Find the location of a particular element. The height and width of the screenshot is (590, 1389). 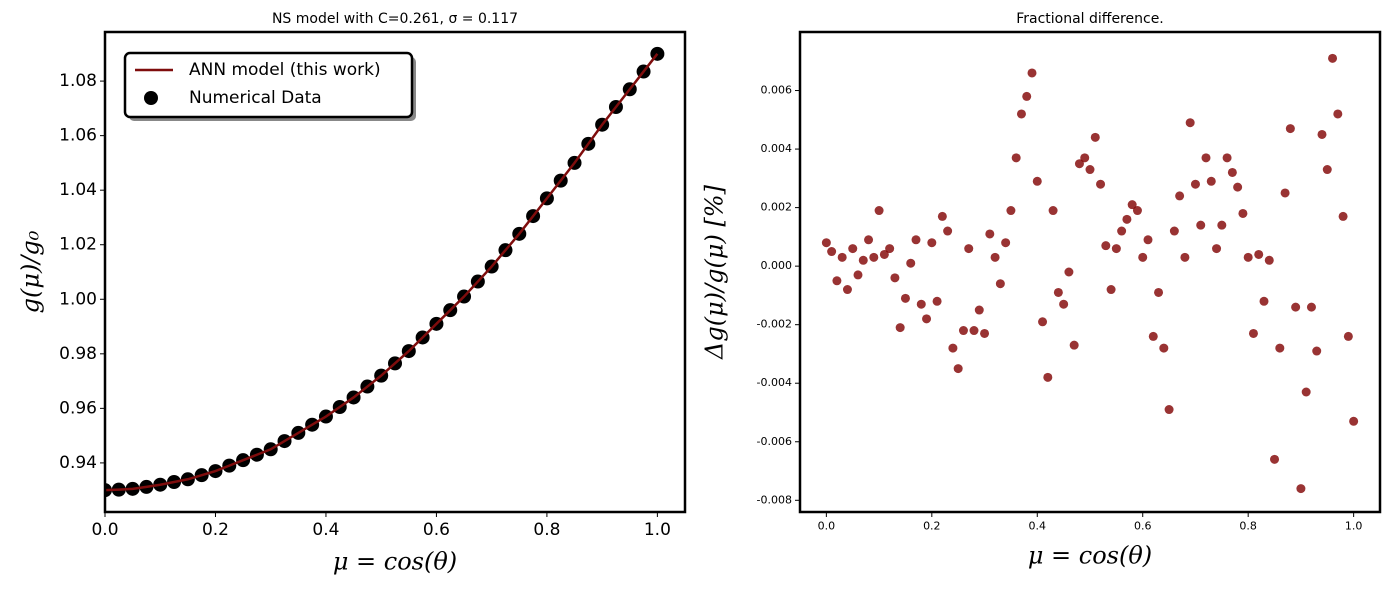

y-tick-label: 0.002 is located at coordinates (777, 207).